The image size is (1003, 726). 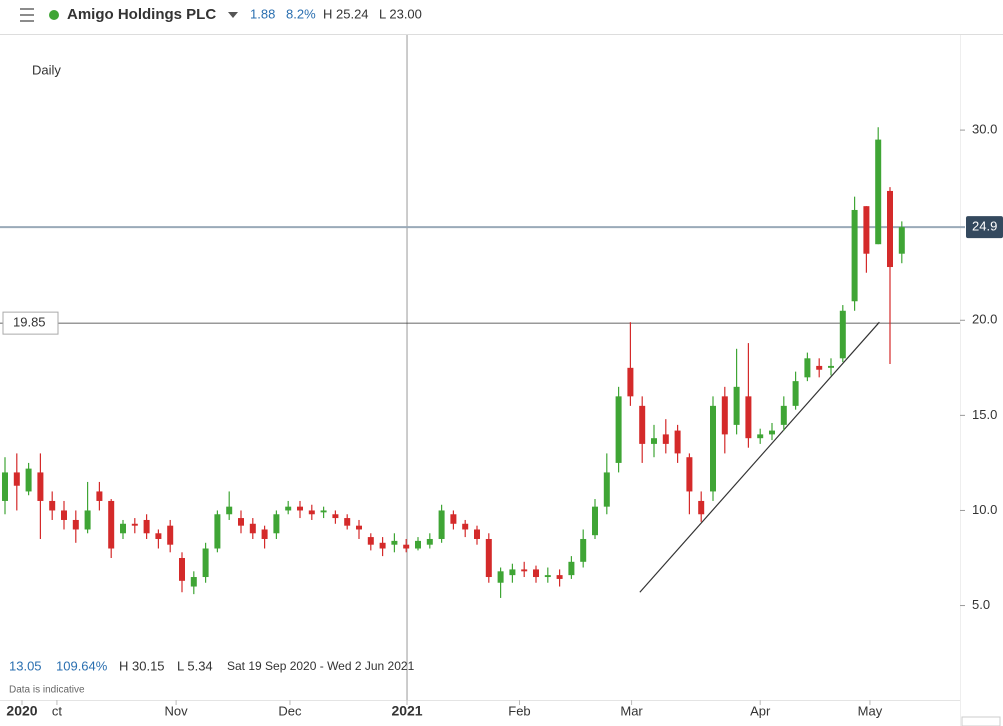 I want to click on footer-range: Sat 19 Sep 2020 - Wed 2 Jun 2021, so click(x=321, y=666).